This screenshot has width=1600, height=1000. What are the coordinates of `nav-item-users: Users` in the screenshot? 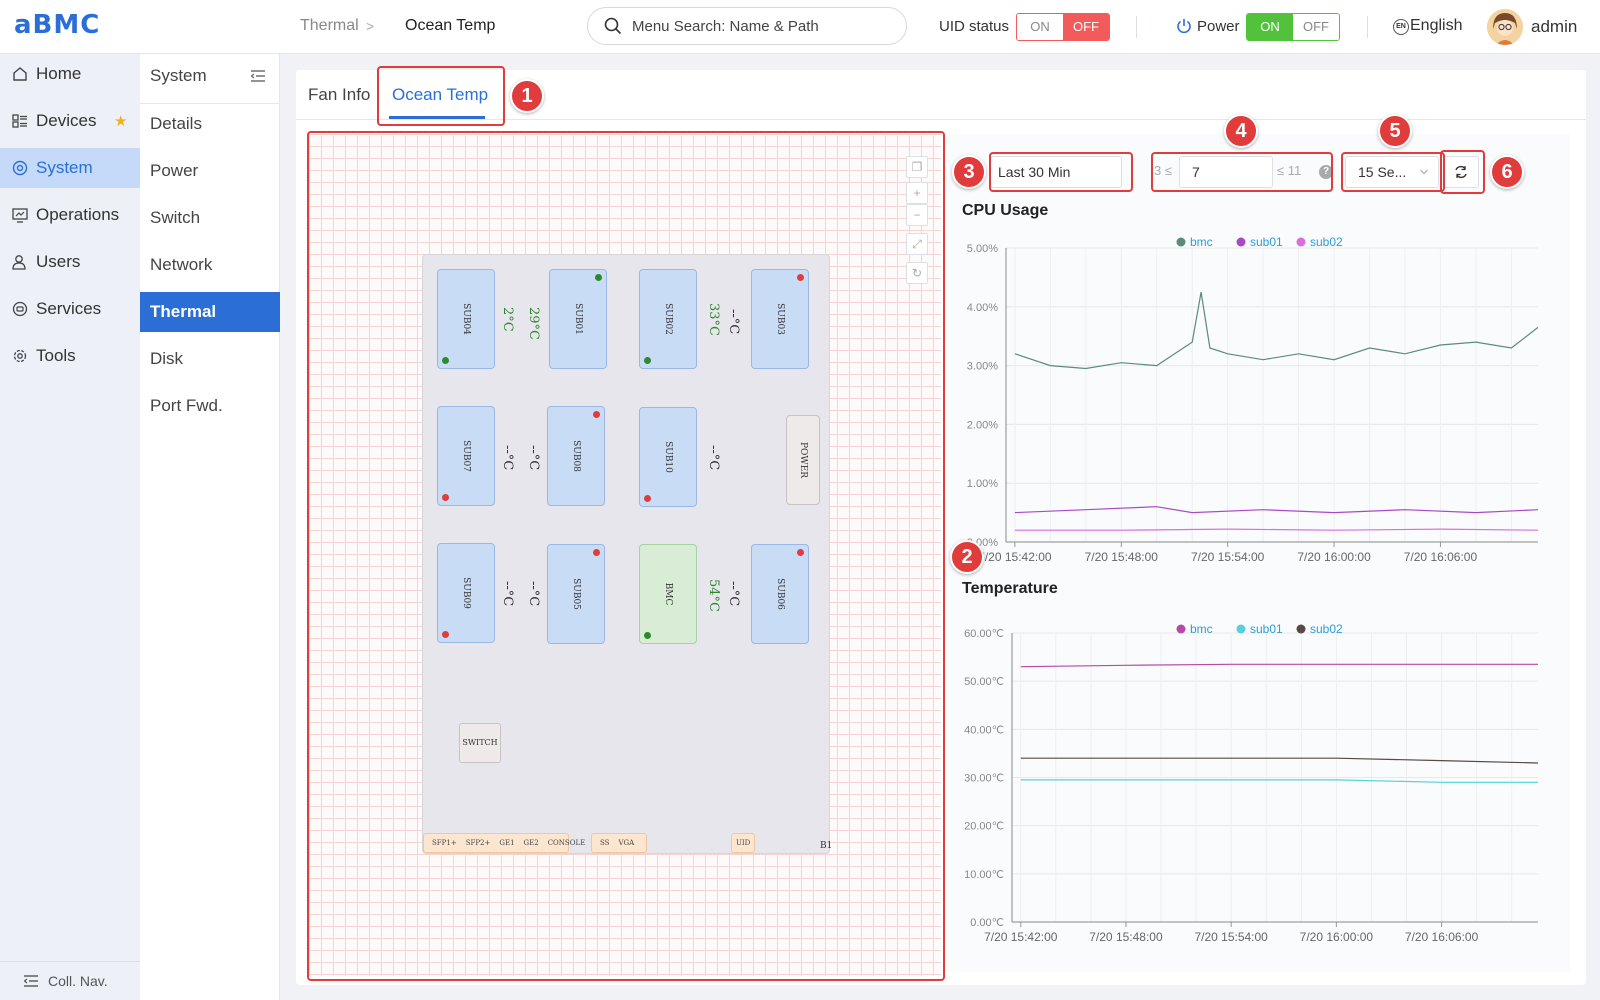 It's located at (70, 262).